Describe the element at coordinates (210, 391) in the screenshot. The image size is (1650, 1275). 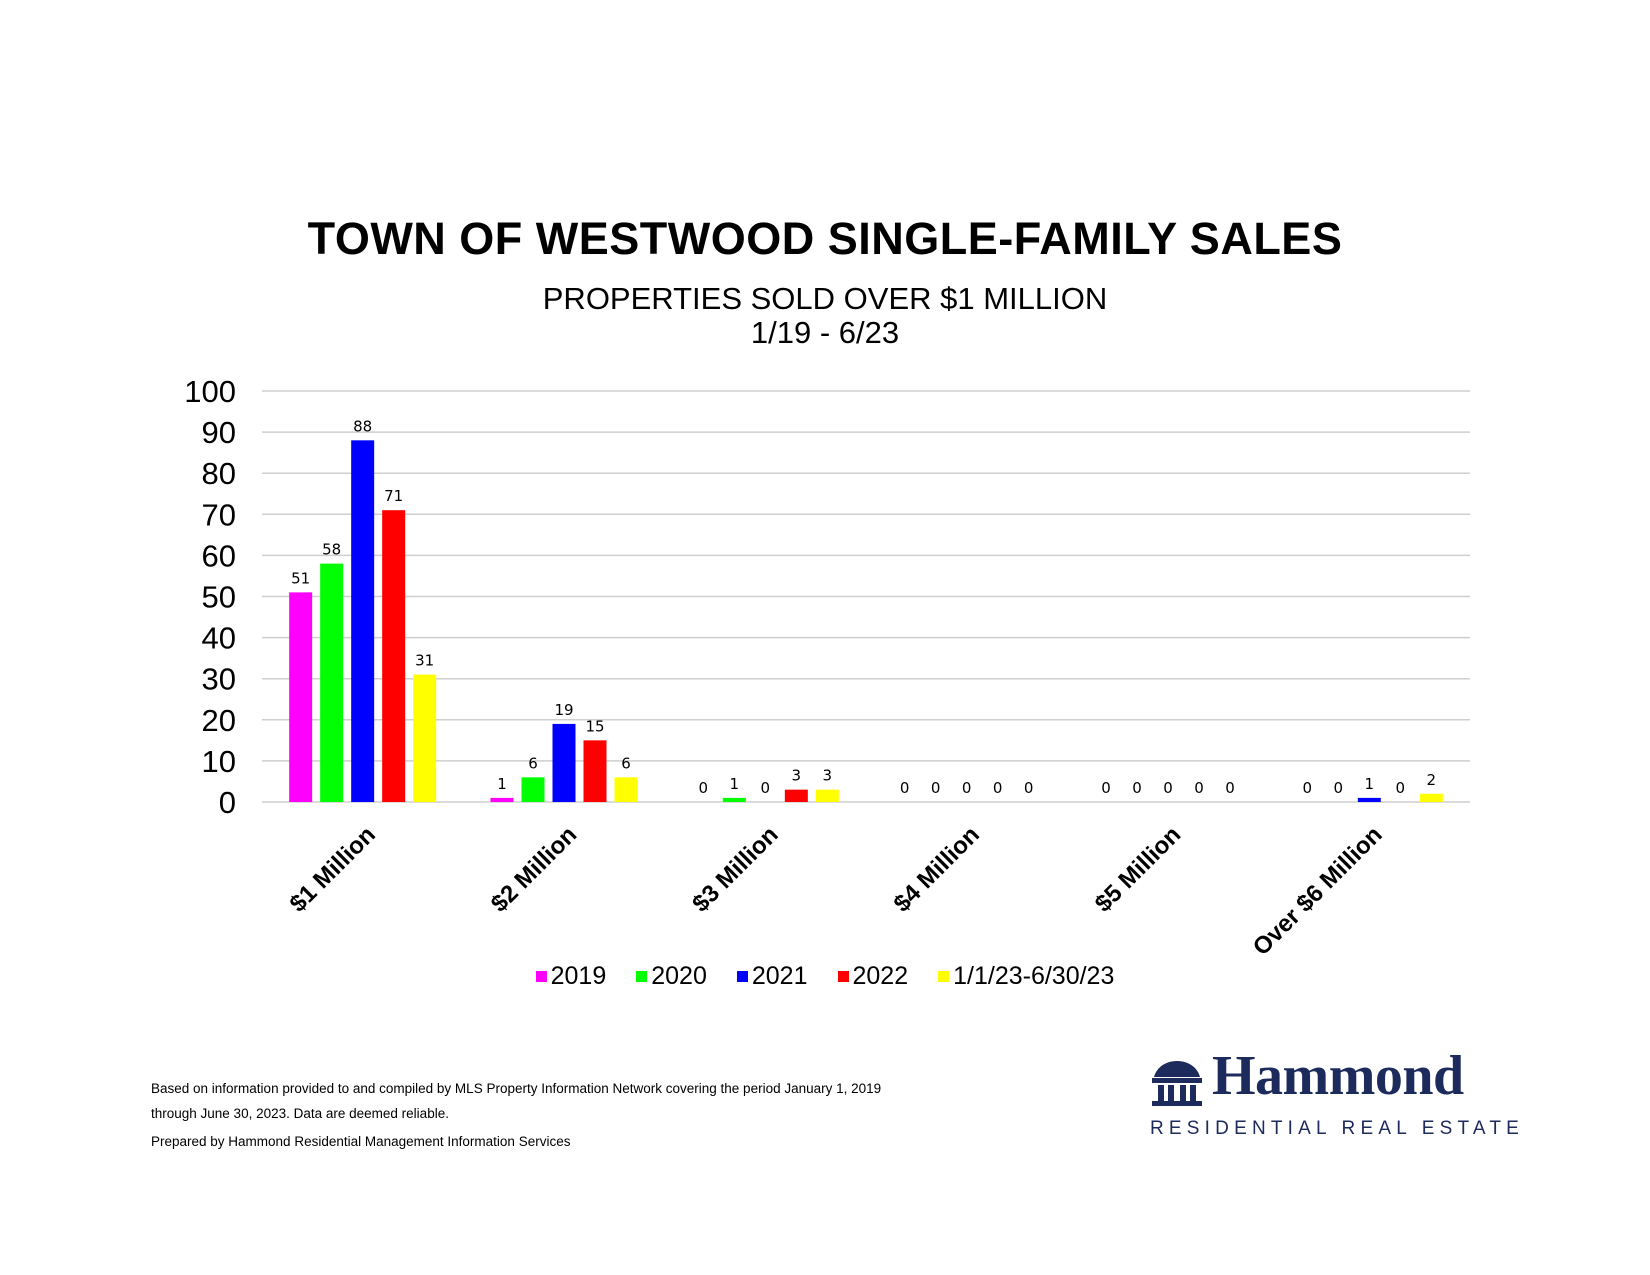
I see `y-tick-label: 100` at that location.